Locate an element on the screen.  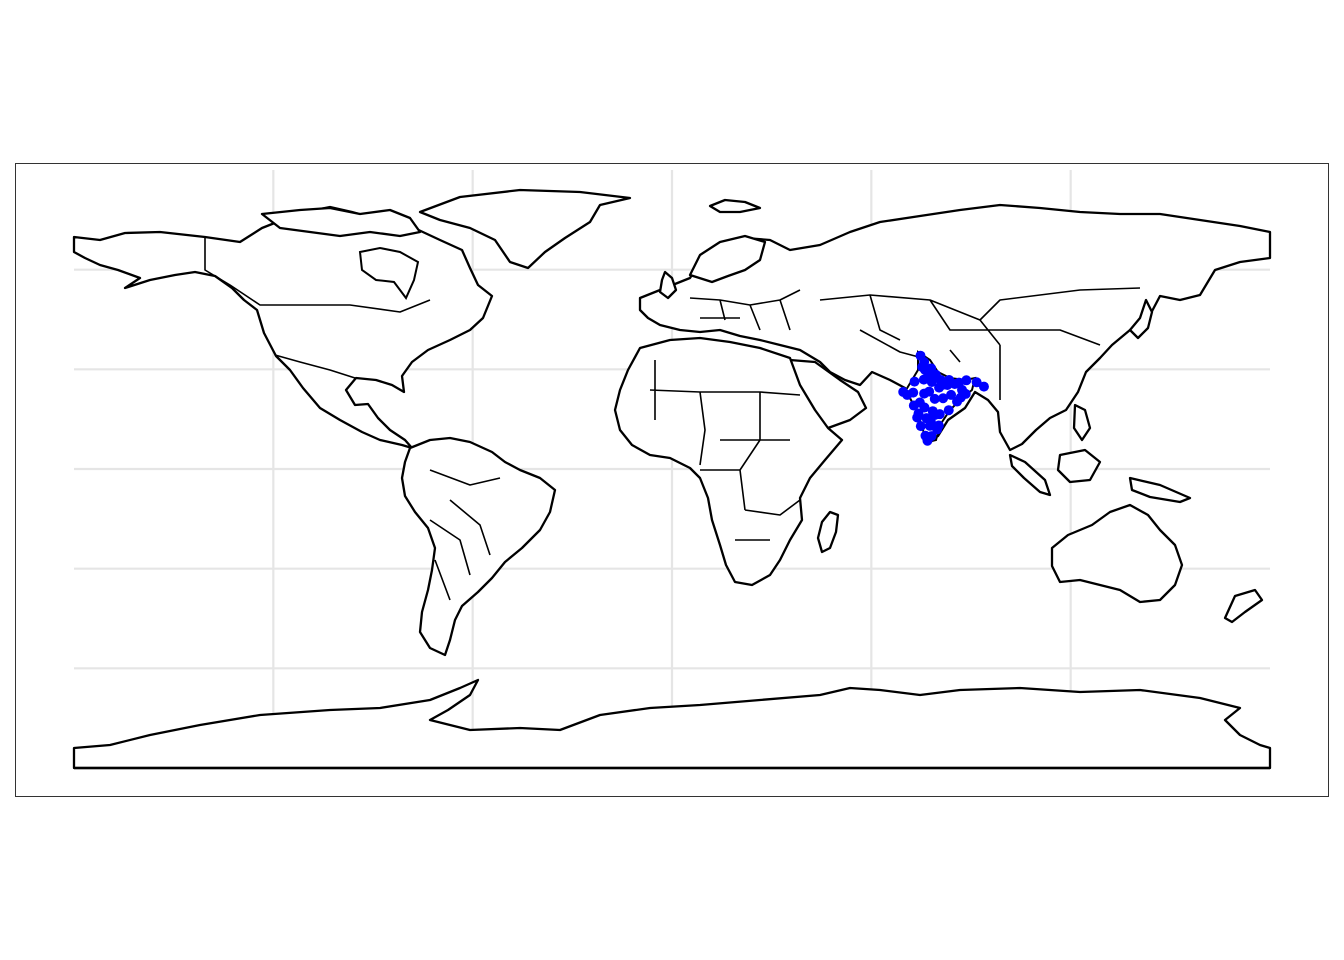
iceland is located at coordinates (735, 206).